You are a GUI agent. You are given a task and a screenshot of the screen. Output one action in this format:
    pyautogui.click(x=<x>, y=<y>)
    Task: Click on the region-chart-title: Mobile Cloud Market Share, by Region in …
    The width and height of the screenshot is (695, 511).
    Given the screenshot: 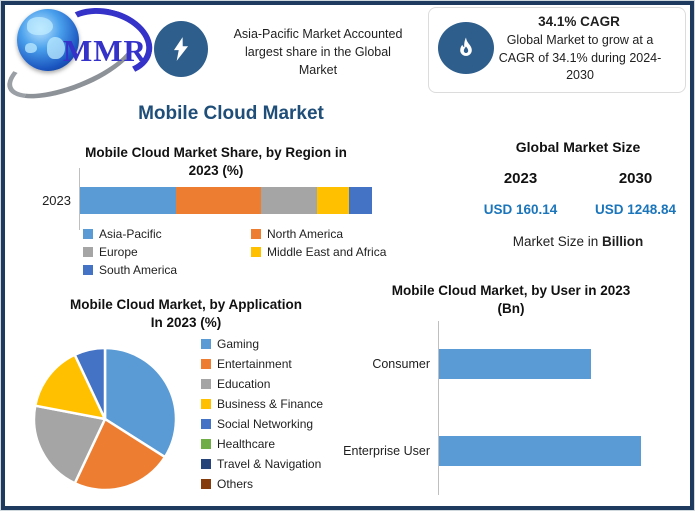 What is the action you would take?
    pyautogui.click(x=216, y=162)
    